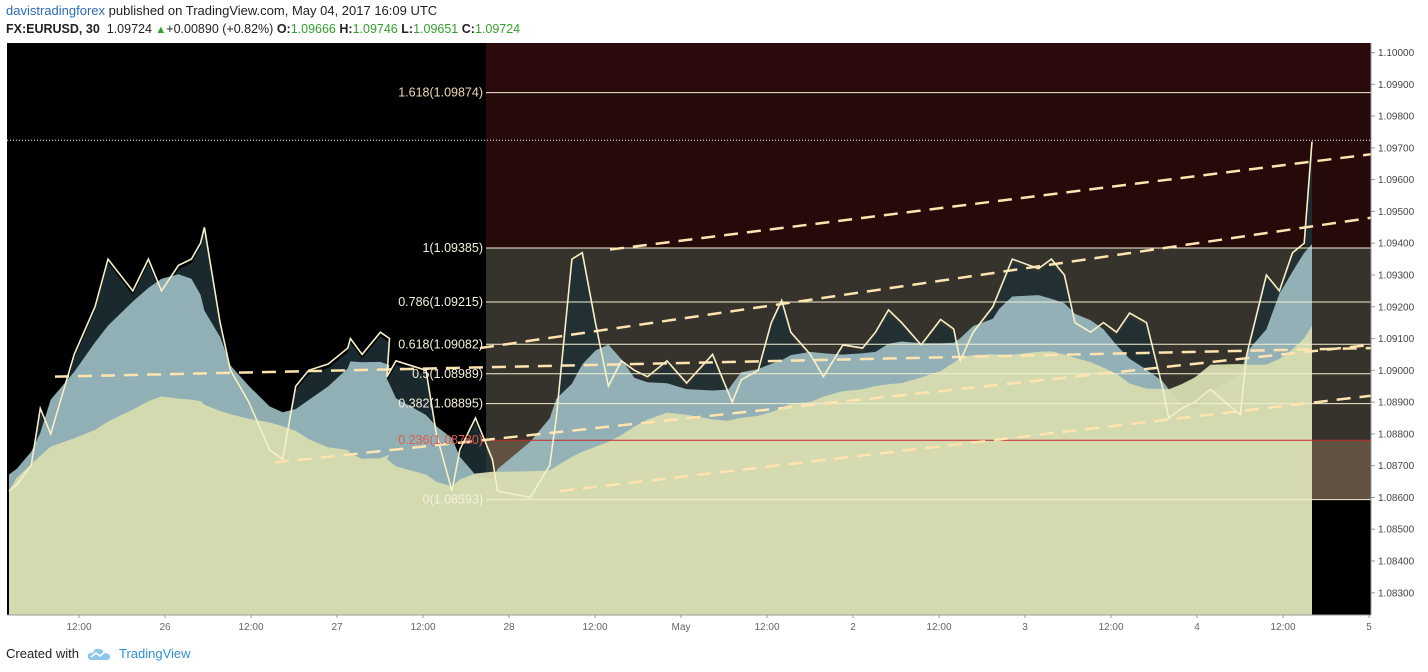 The image size is (1428, 672). I want to click on time-tick-label: 4, so click(1197, 627).